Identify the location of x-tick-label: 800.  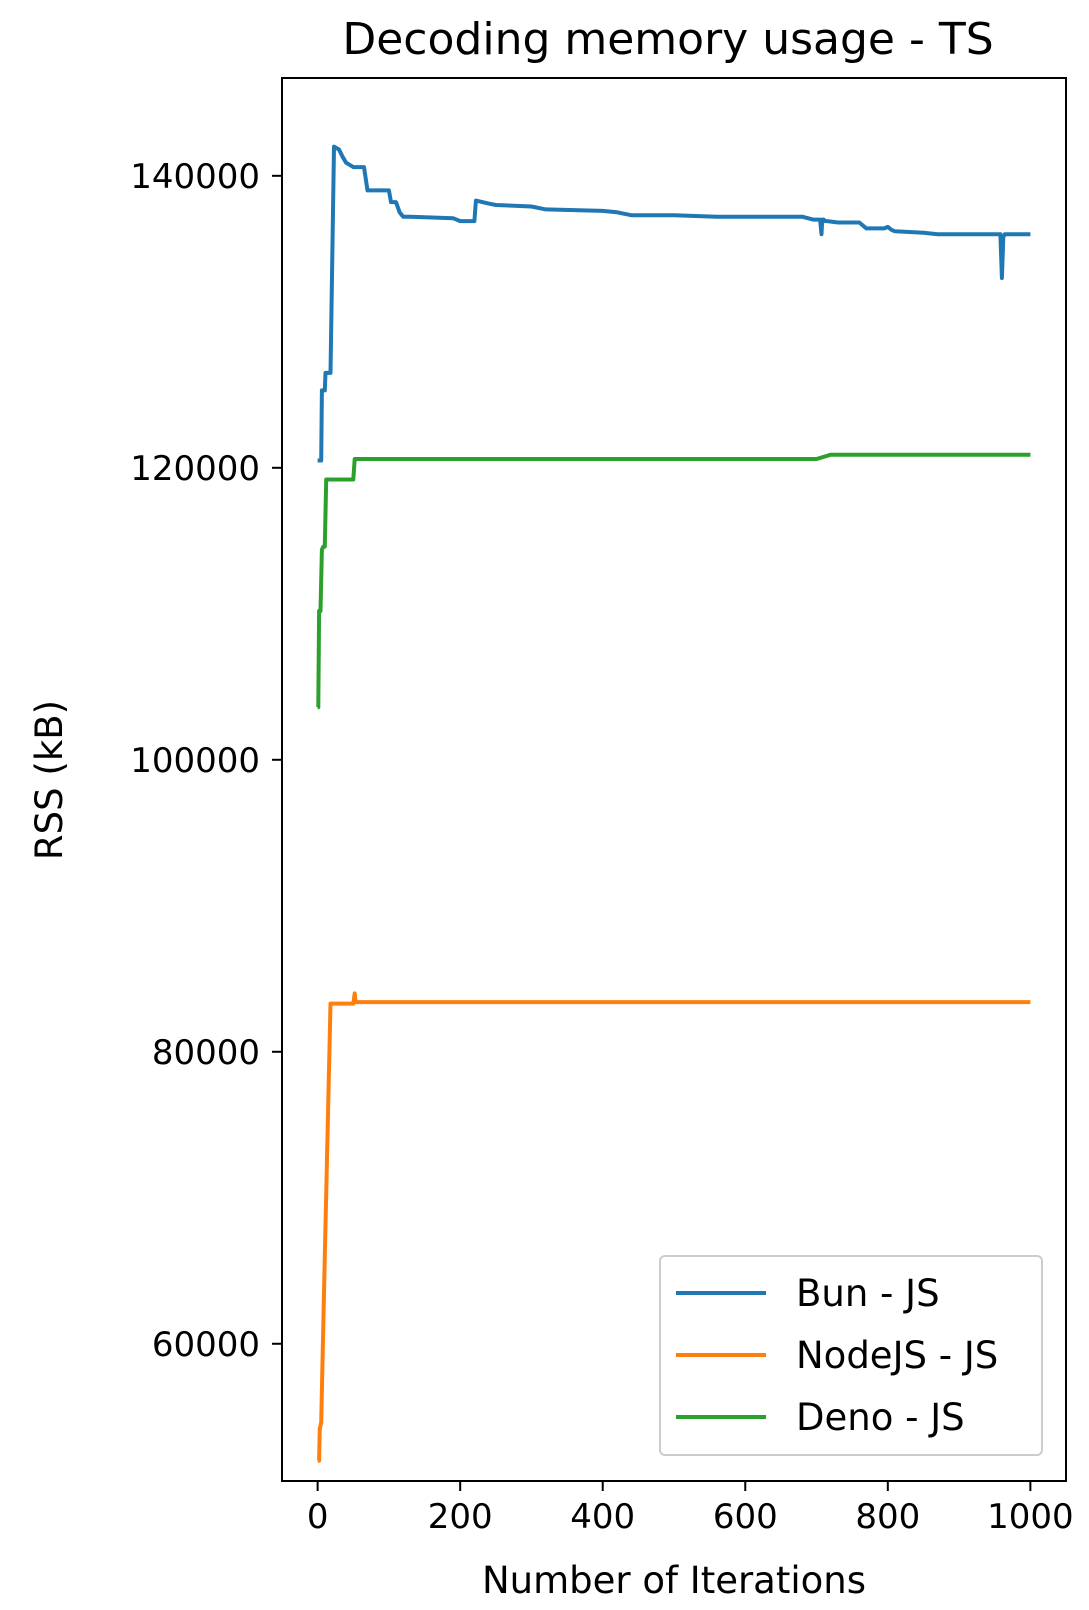
(887, 1517).